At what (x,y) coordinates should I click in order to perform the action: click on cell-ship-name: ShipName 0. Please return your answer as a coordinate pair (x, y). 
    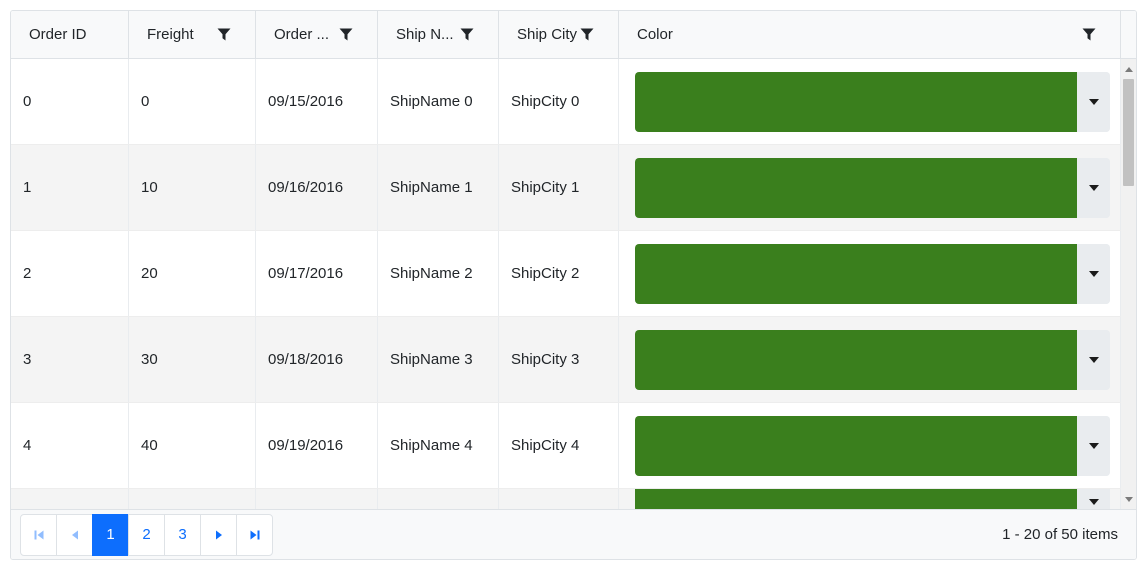
    Looking at the image, I should click on (438, 101).